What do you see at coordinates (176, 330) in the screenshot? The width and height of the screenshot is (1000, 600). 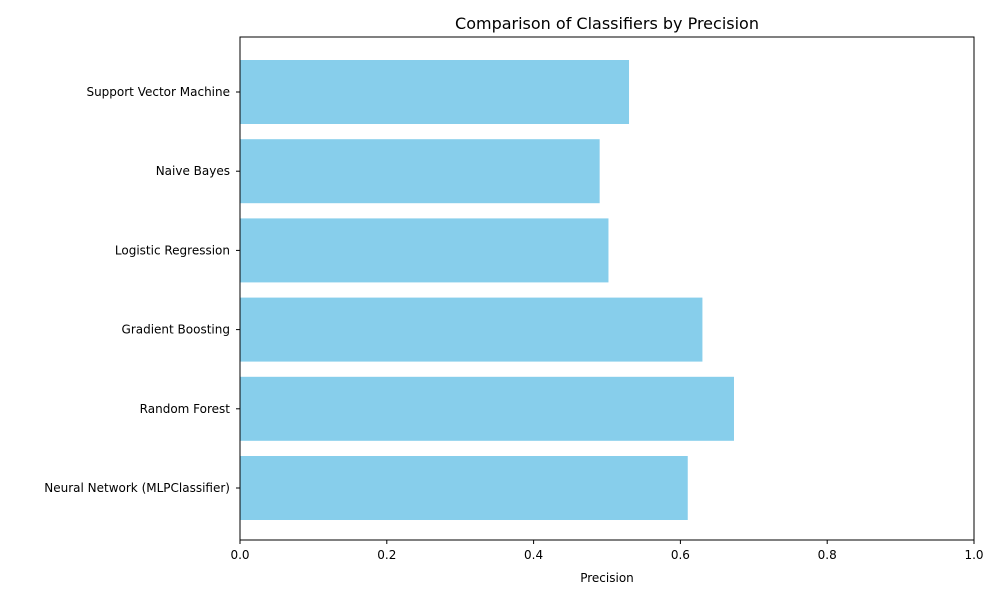 I see `y-tick-label: Gradient Boosting` at bounding box center [176, 330].